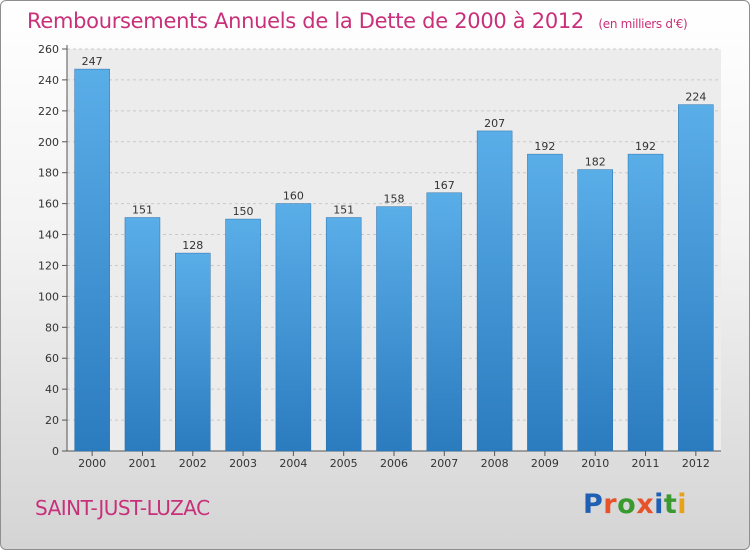 The image size is (750, 550). What do you see at coordinates (243, 211) in the screenshot?
I see `data-label: 150` at bounding box center [243, 211].